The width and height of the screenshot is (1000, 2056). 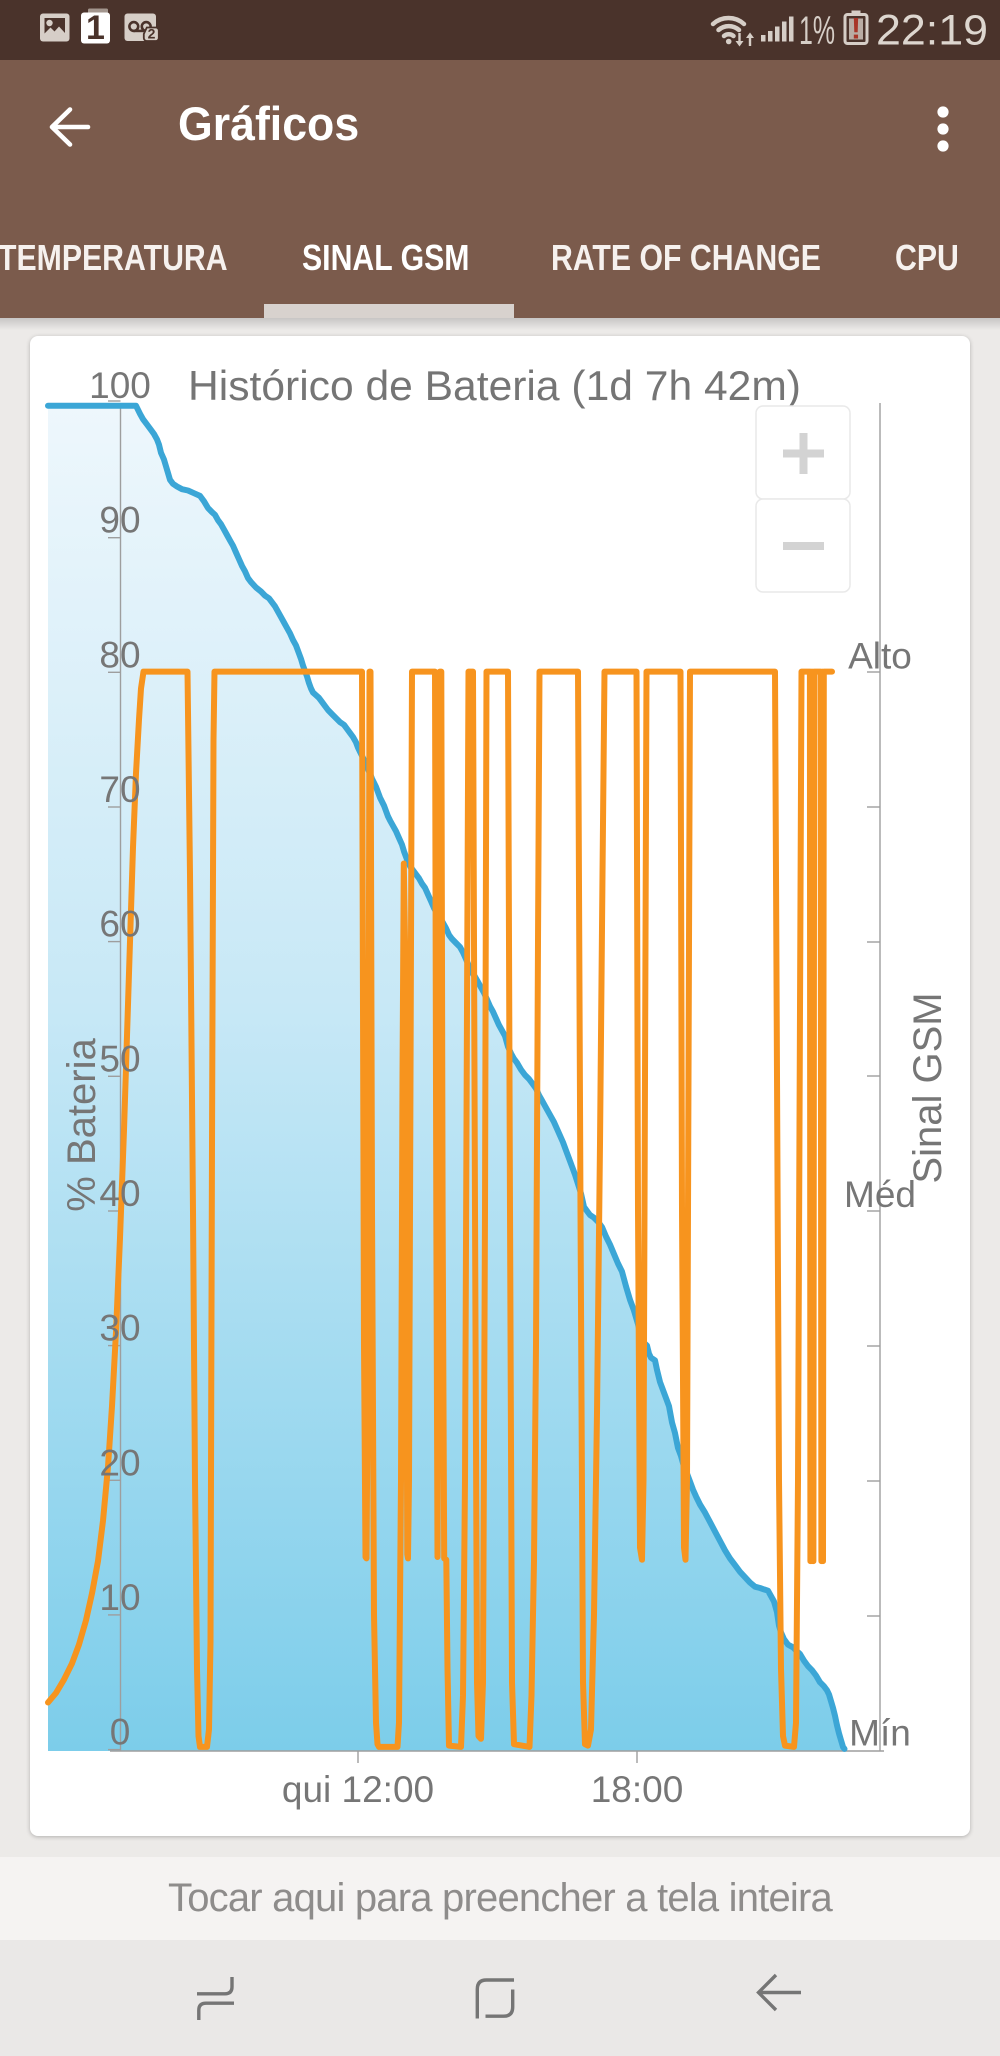 What do you see at coordinates (119, 1328) in the screenshot?
I see `svg-text: 30` at bounding box center [119, 1328].